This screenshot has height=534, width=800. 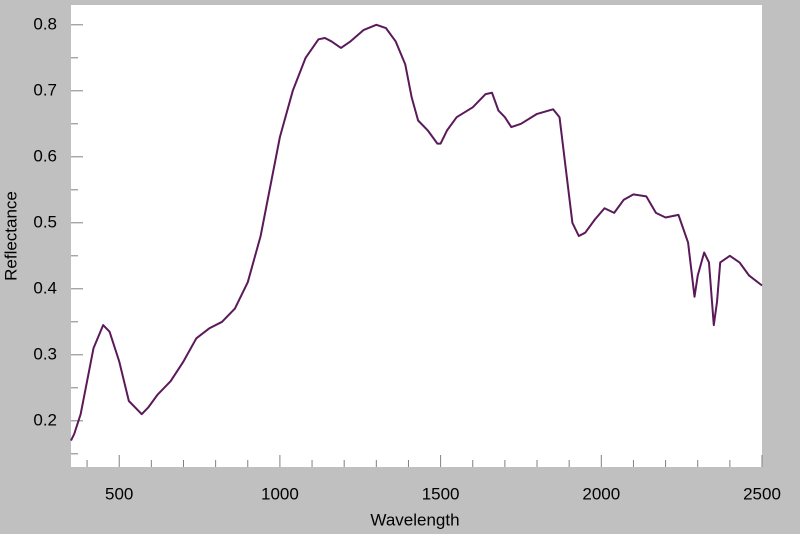 What do you see at coordinates (45, 155) in the screenshot?
I see `y-tick-label: 0.6` at bounding box center [45, 155].